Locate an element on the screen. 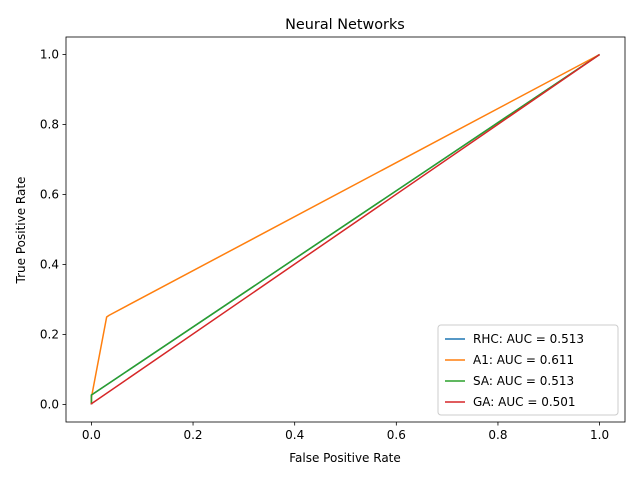  legend-box is located at coordinates (528, 370).